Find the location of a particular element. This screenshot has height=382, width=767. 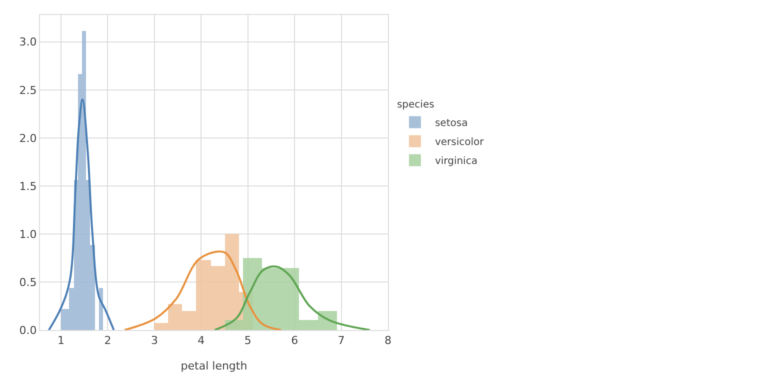

legend-label: setosa is located at coordinates (451, 124).